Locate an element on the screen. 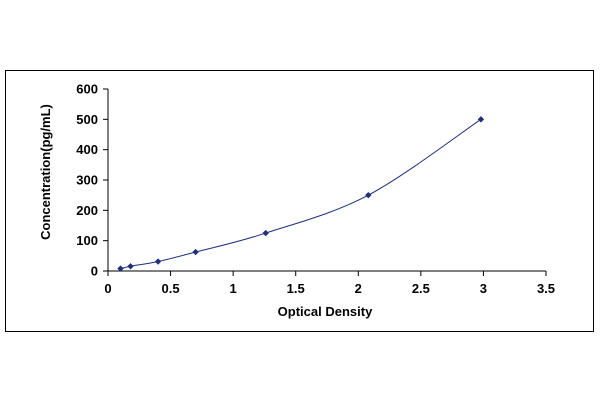 The width and height of the screenshot is (600, 400). x-axis-title: Optical Density is located at coordinates (325, 311).